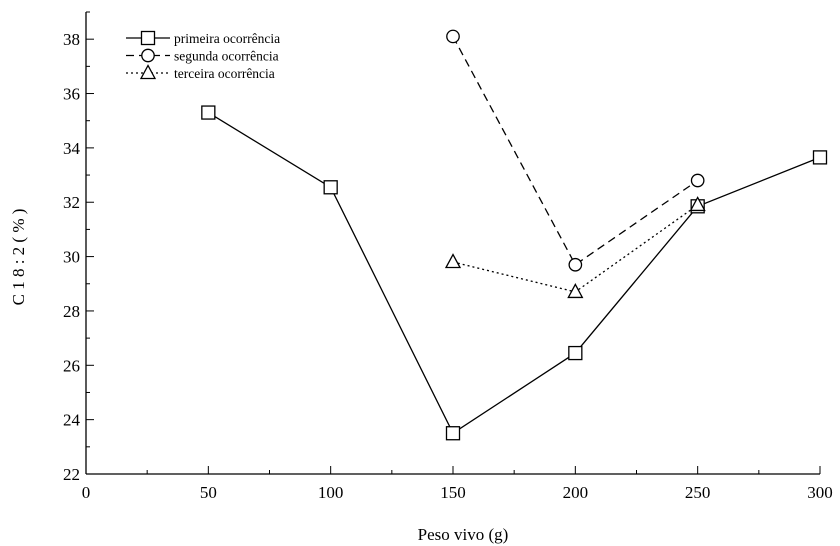  Describe the element at coordinates (86, 492) in the screenshot. I see `x-tick-label: 0` at that location.